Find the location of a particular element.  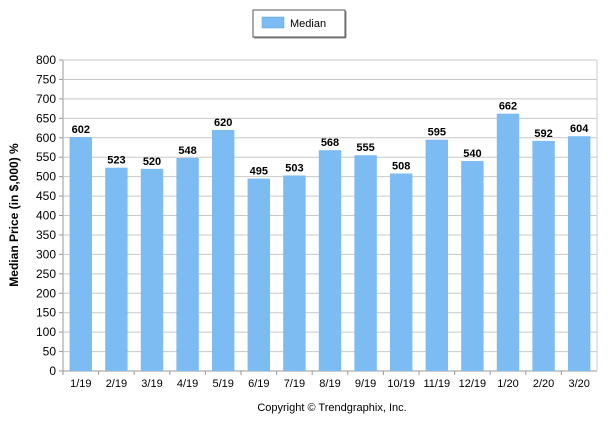

x-tick-label: 7/19 is located at coordinates (294, 384).